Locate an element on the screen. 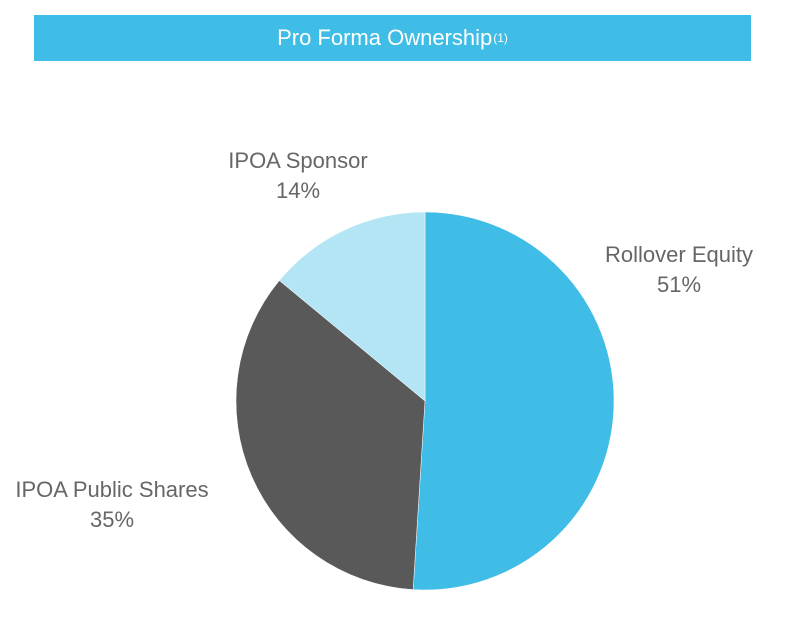  pie-slice-ipoa-public-shares is located at coordinates (330, 435).